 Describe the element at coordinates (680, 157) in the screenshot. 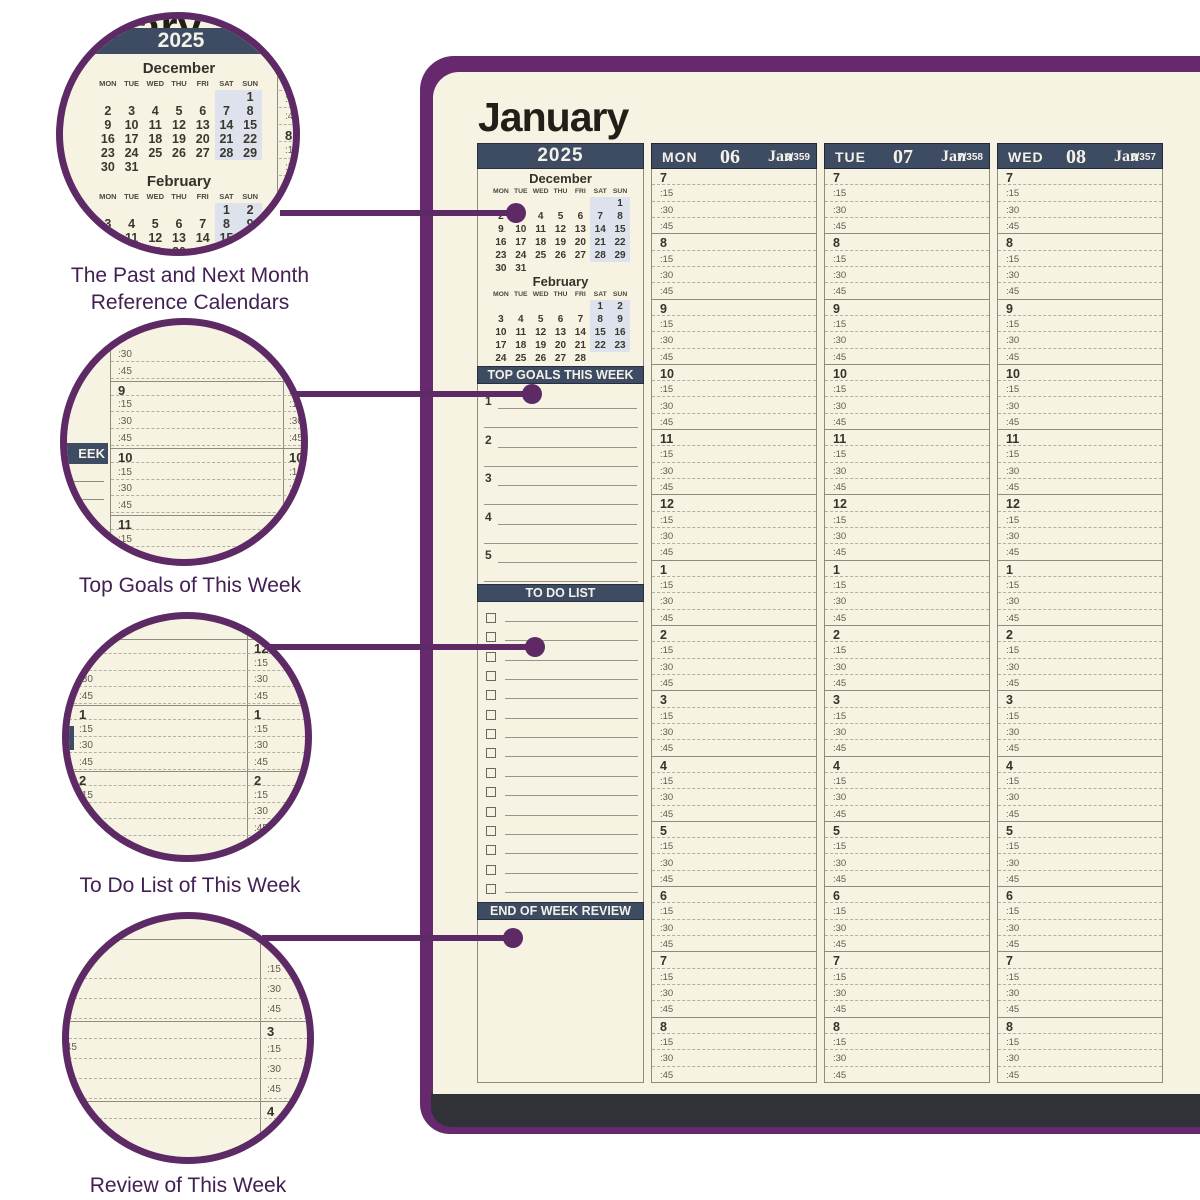

I see `day-name: MON` at that location.